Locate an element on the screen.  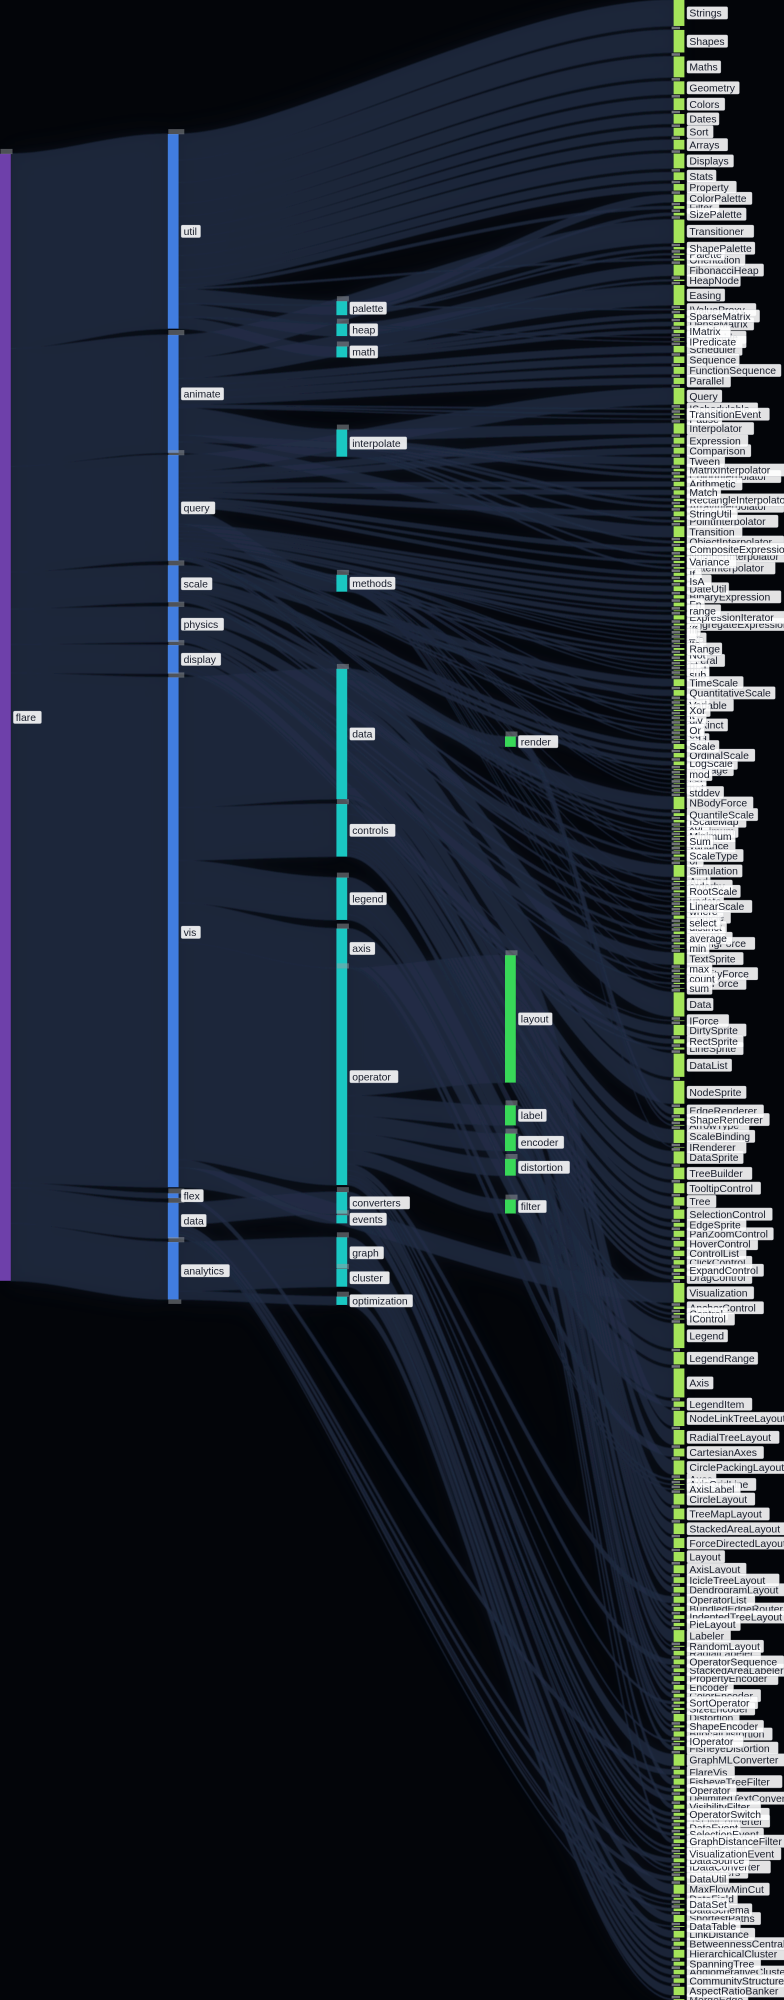
svg-text: RandomLayout is located at coordinates (724, 1647).